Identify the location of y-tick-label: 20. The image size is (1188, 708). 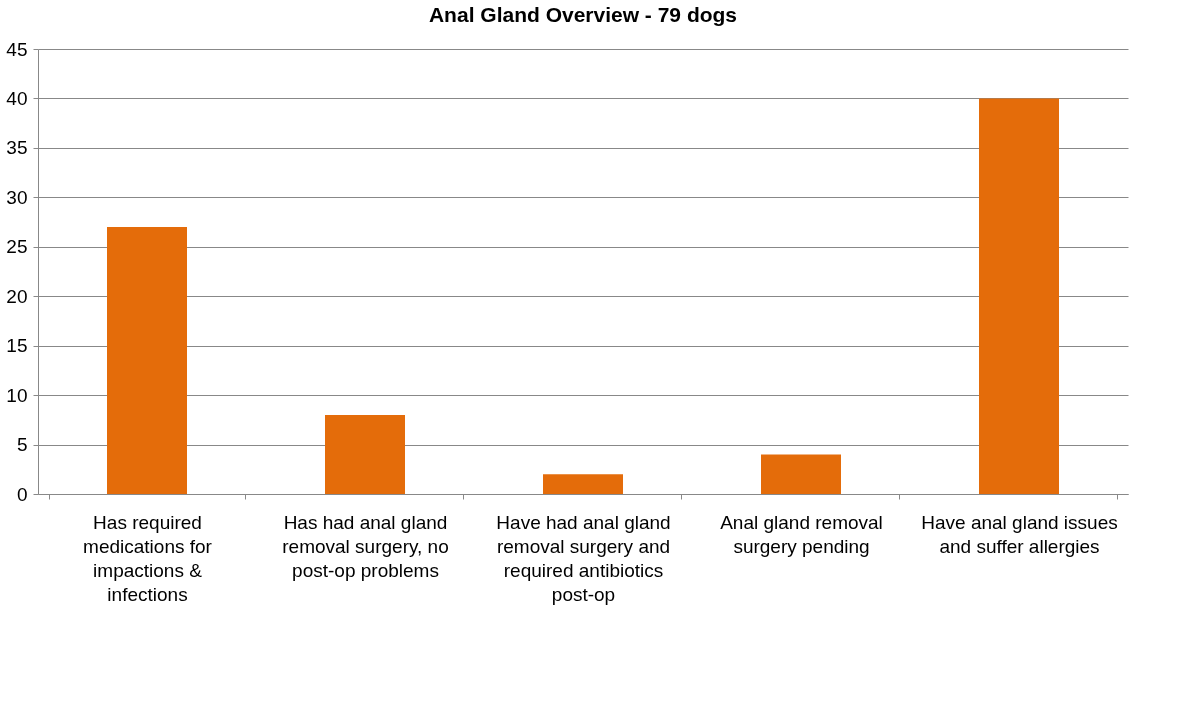
(17, 296).